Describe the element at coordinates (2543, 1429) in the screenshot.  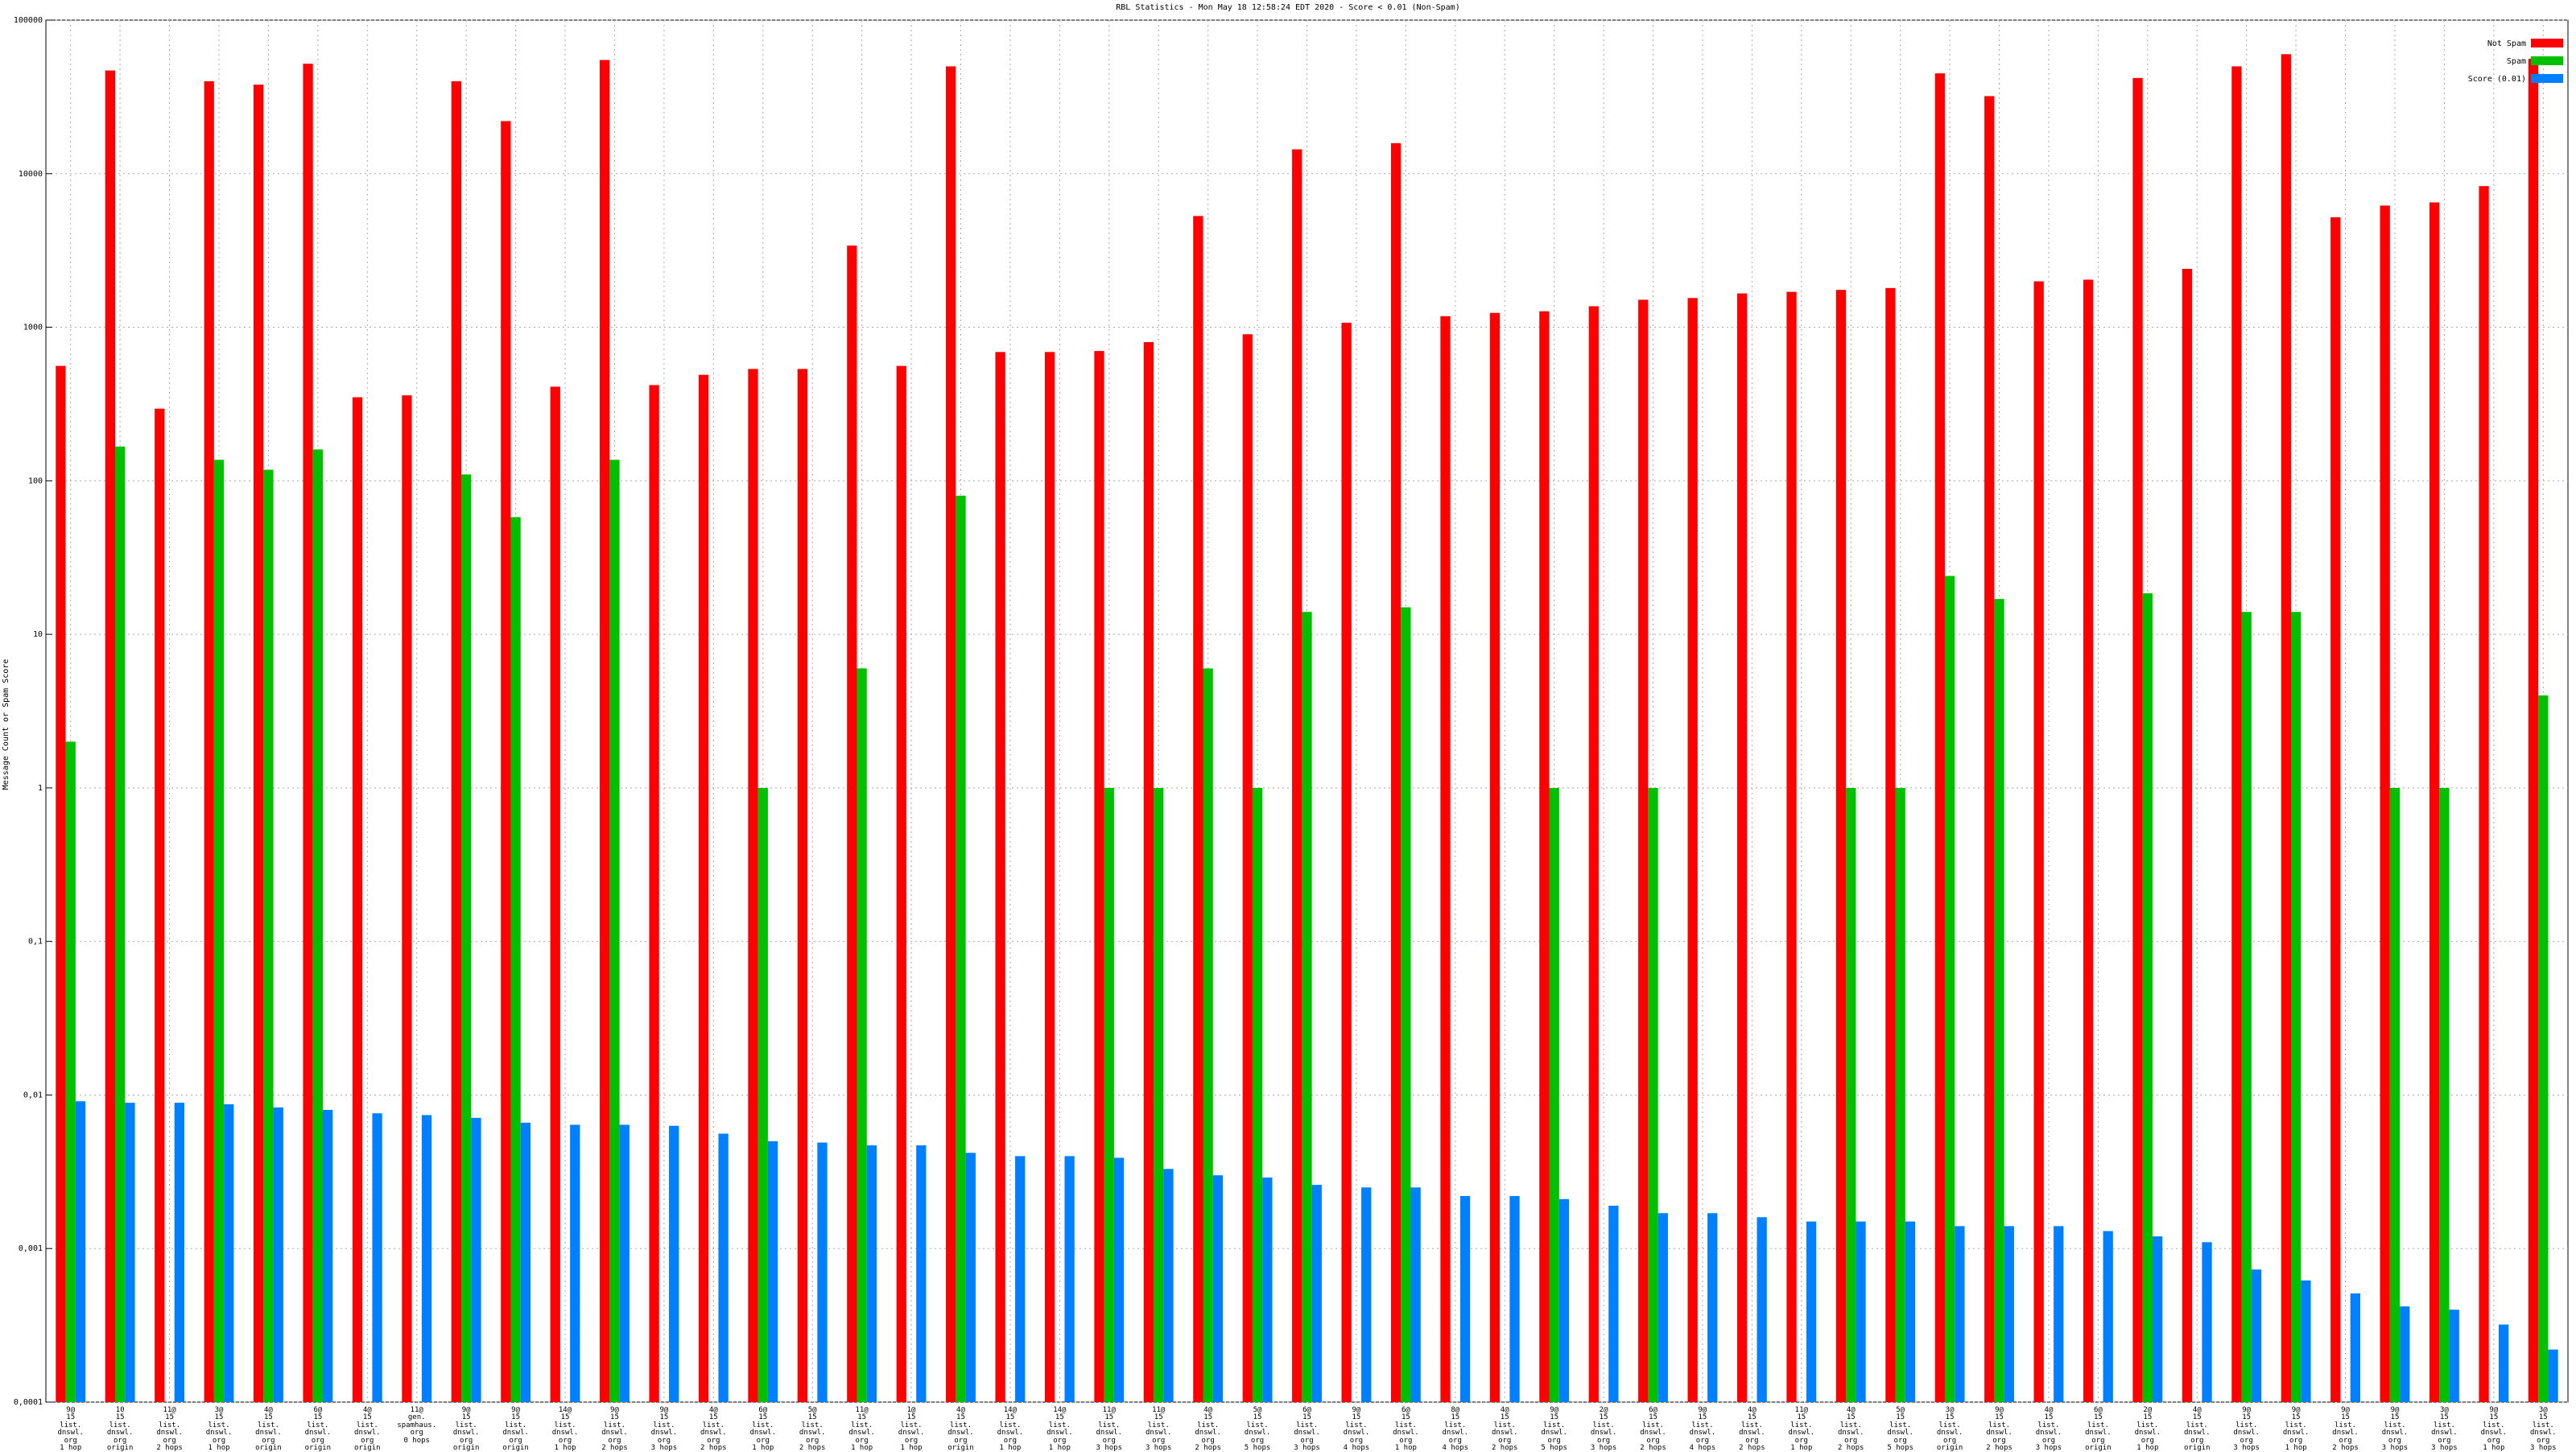
I see `x-tick-label: 3@ 15 list. dnswl. org 3 hops` at that location.